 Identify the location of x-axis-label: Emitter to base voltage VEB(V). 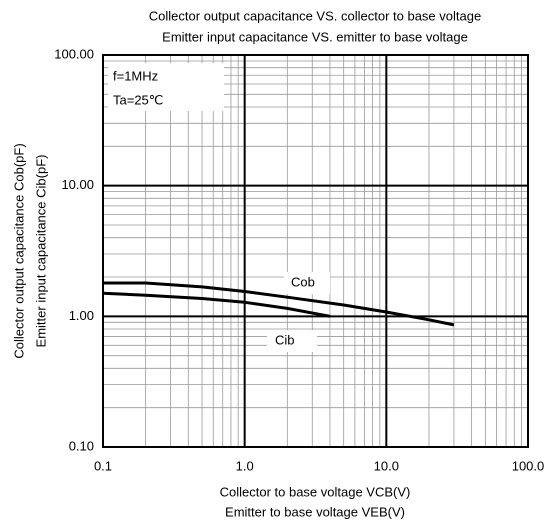
(315, 511).